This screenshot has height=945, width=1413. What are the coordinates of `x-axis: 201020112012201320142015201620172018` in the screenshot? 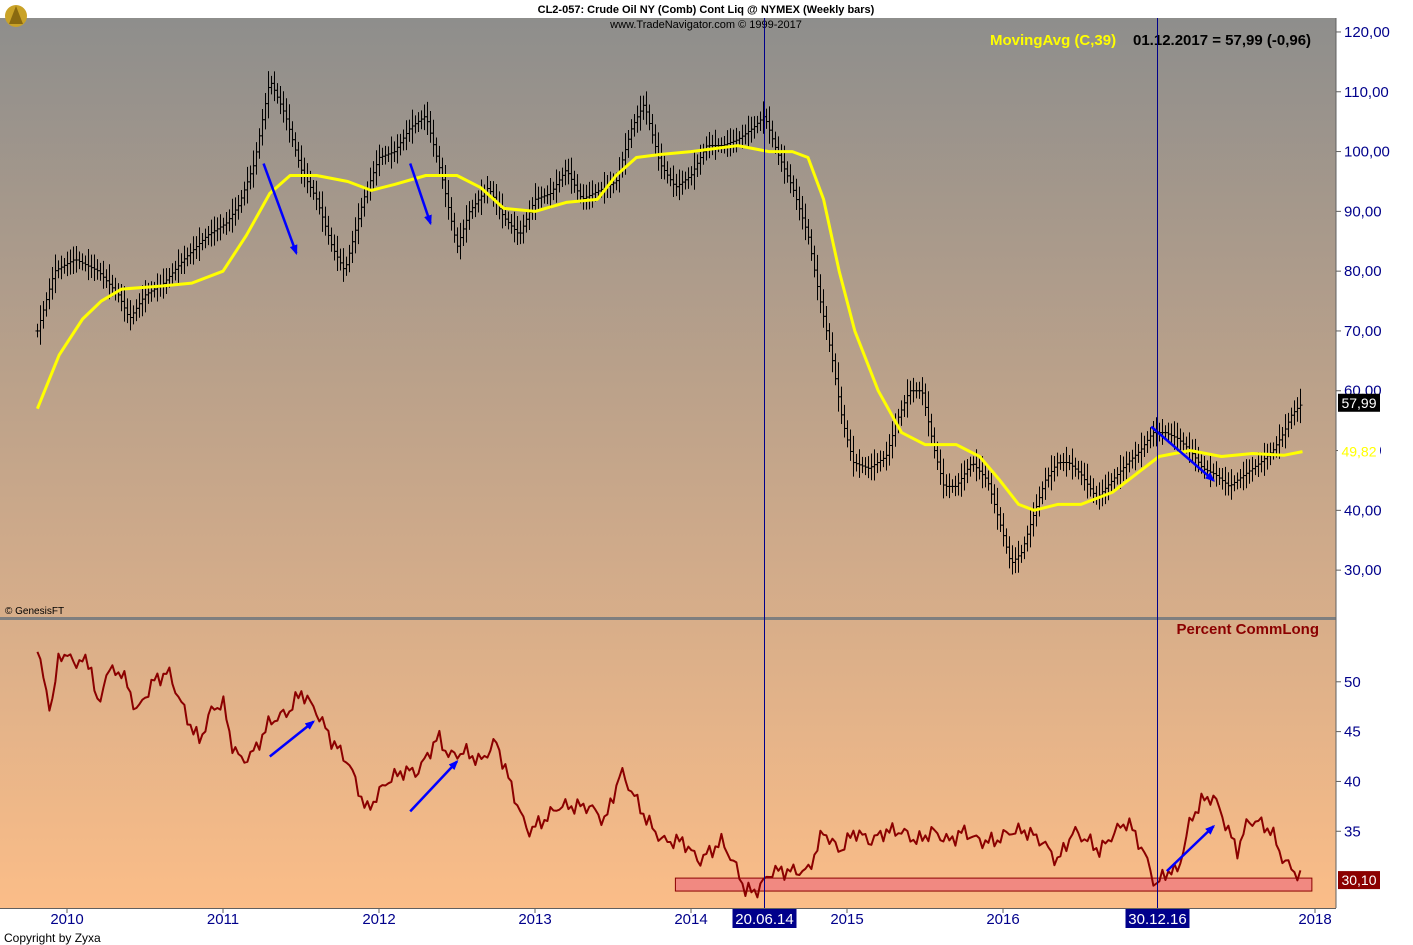 It's located at (668, 918).